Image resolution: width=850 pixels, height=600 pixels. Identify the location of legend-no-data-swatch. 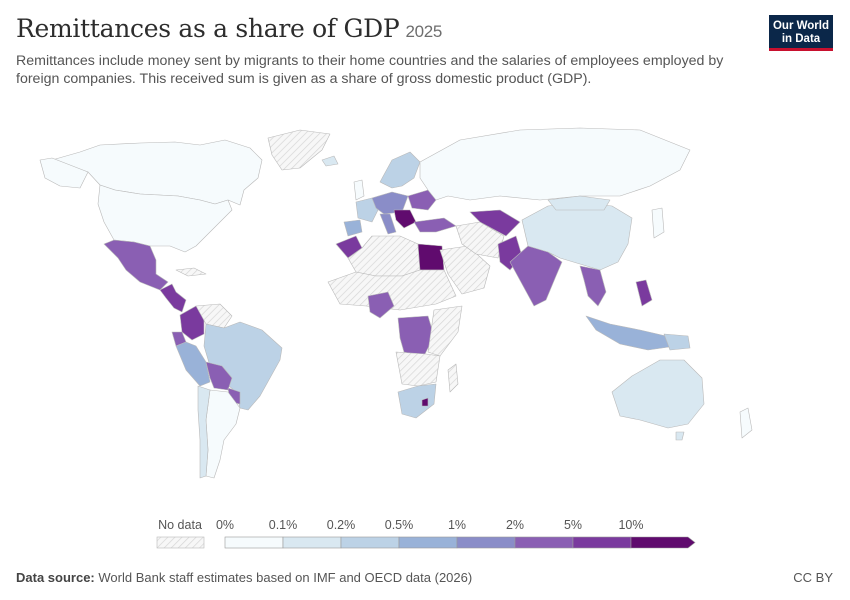
(180, 542).